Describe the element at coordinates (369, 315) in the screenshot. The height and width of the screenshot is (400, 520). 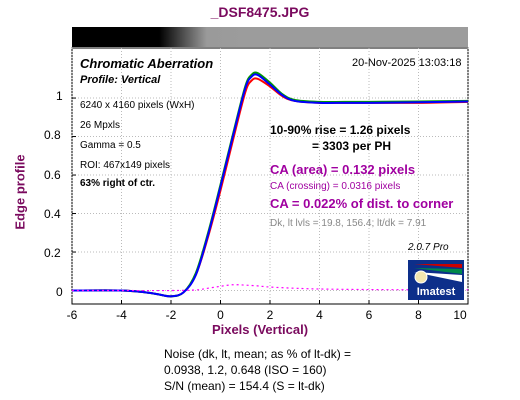
I see `x-tick-label: 6` at that location.